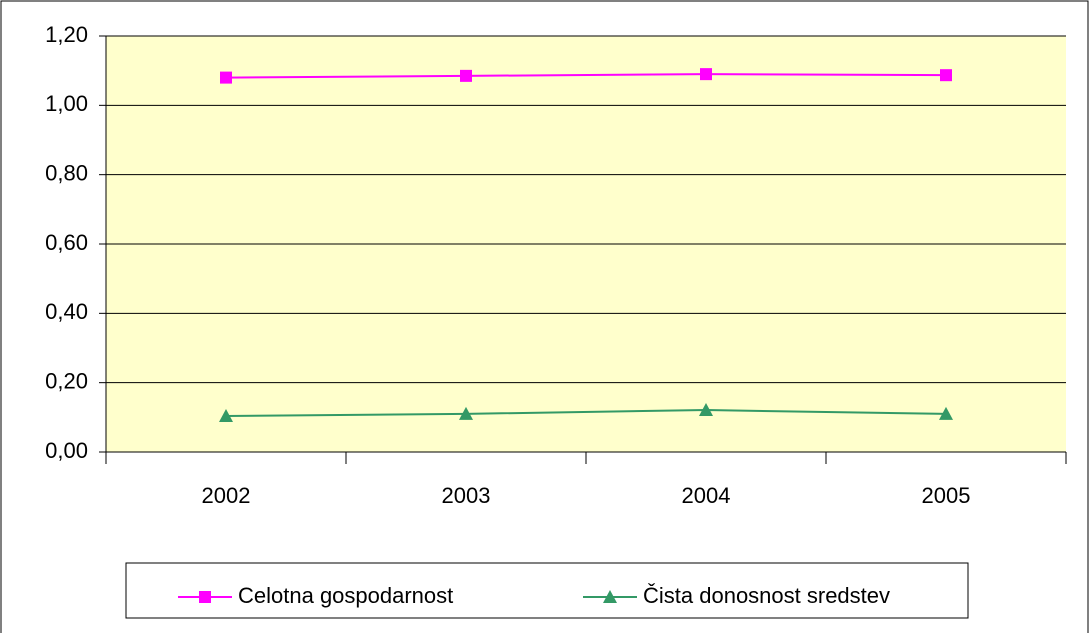 This screenshot has height=633, width=1090. What do you see at coordinates (66, 34) in the screenshot?
I see `y-tick-label: 1,20` at bounding box center [66, 34].